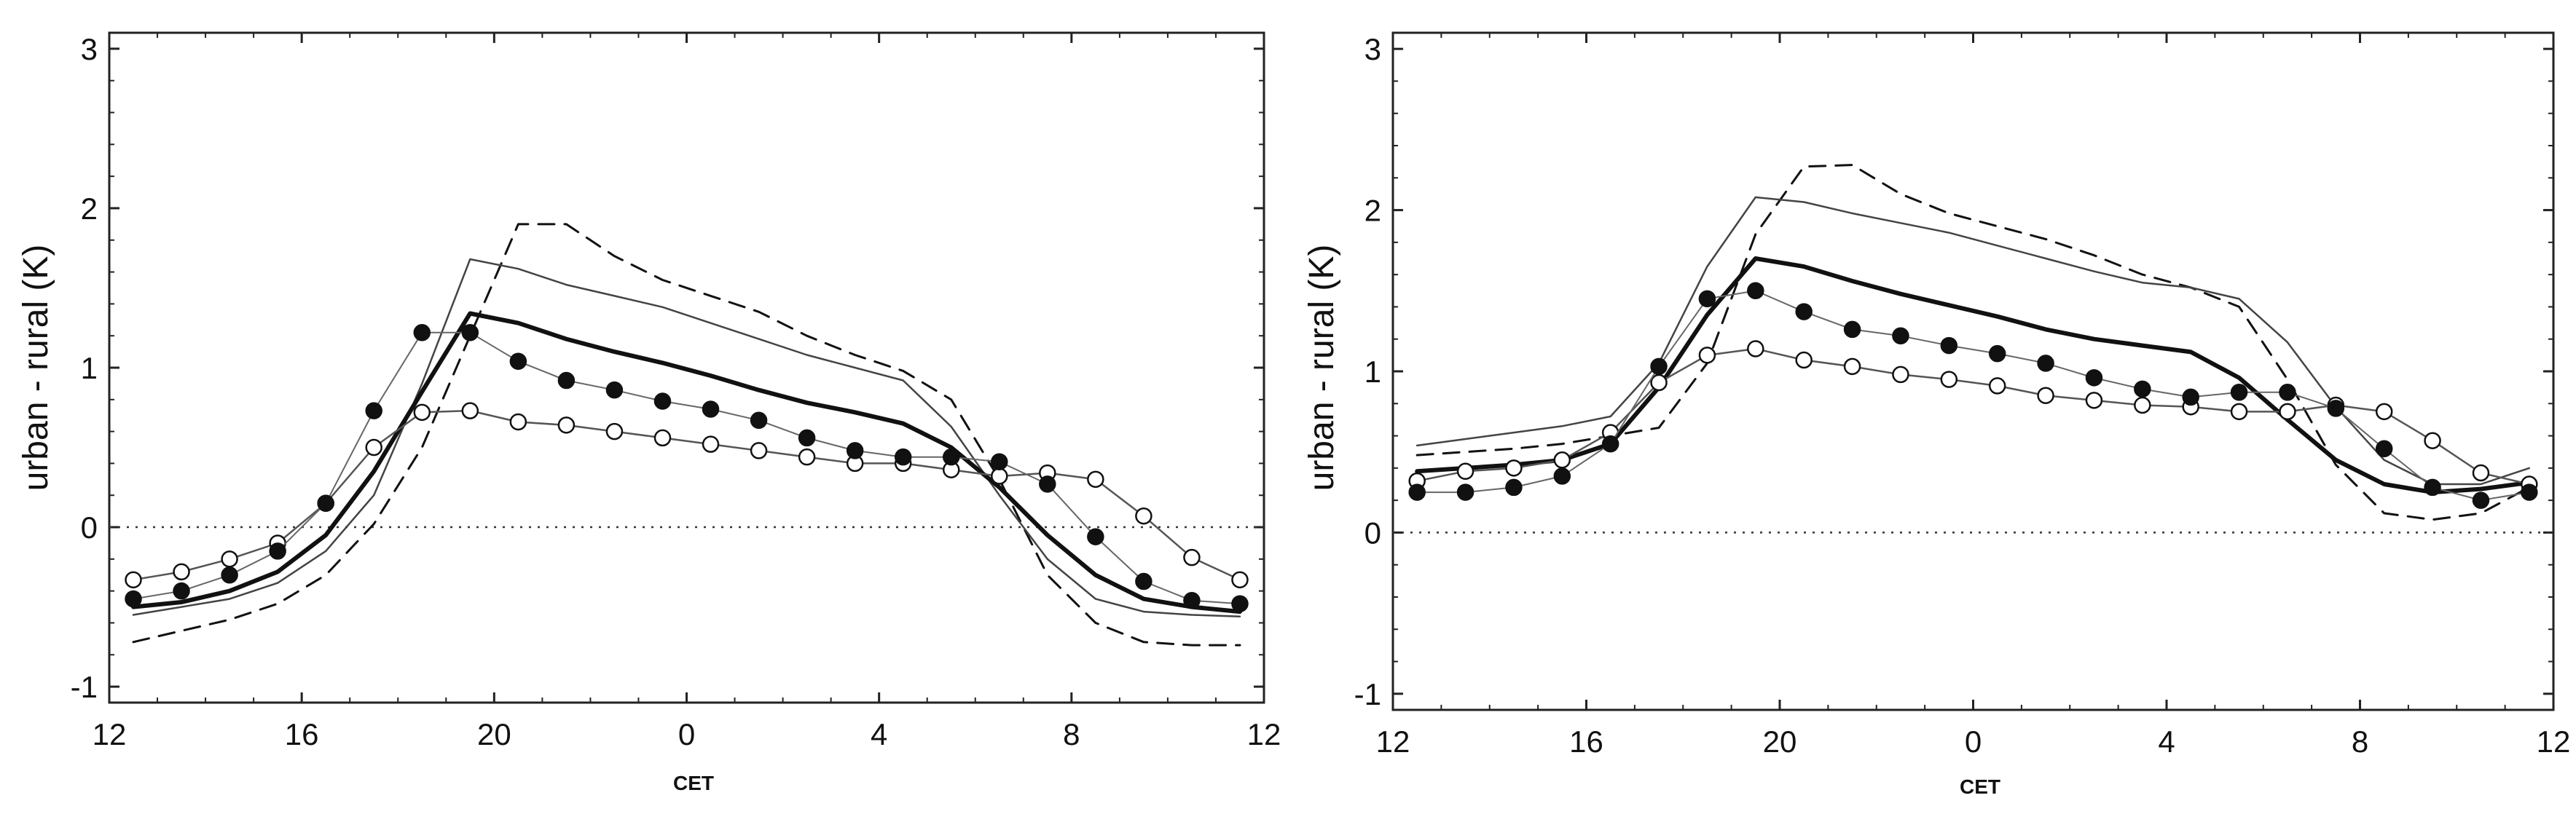  What do you see at coordinates (2360, 741) in the screenshot?
I see `right-x-tick-label: 8` at bounding box center [2360, 741].